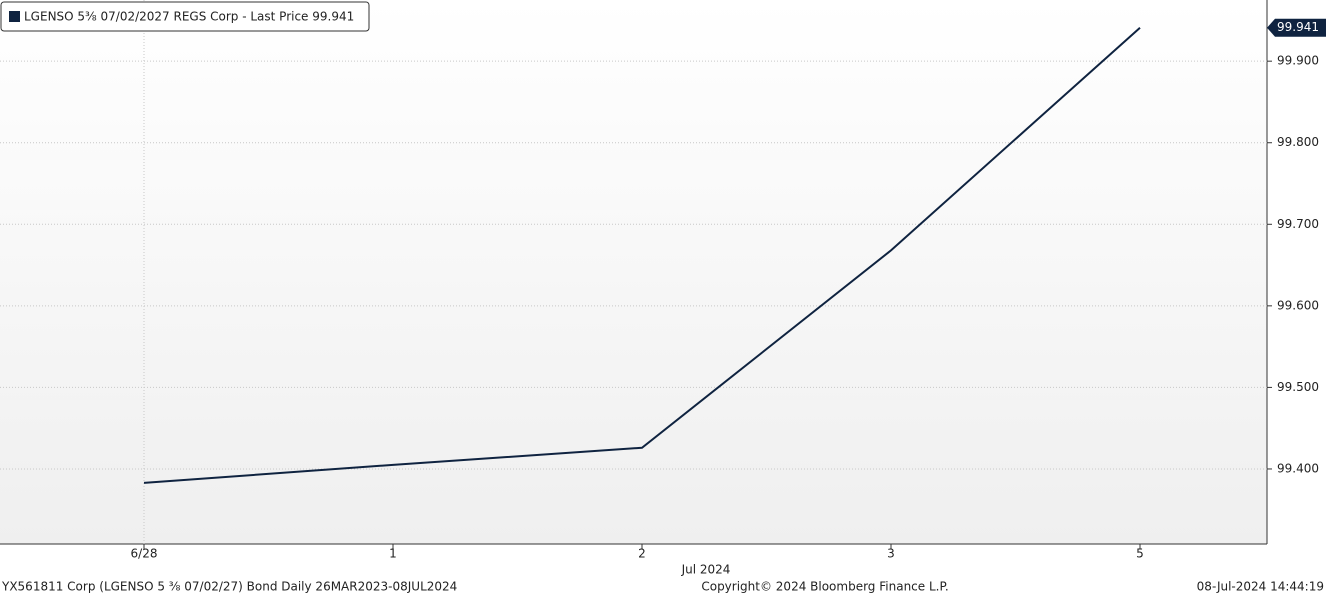  Describe the element at coordinates (824, 587) in the screenshot. I see `footer-center: Copyright© 2024 Bloomberg Finance L.P.` at that location.